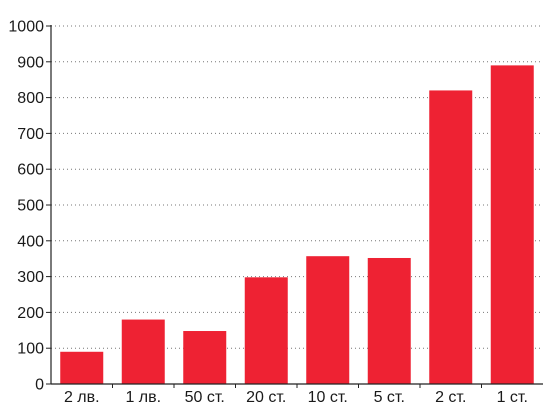 This screenshot has width=545, height=405. Describe the element at coordinates (450, 397) in the screenshot. I see `x-tick-label: 2 ст.` at that location.